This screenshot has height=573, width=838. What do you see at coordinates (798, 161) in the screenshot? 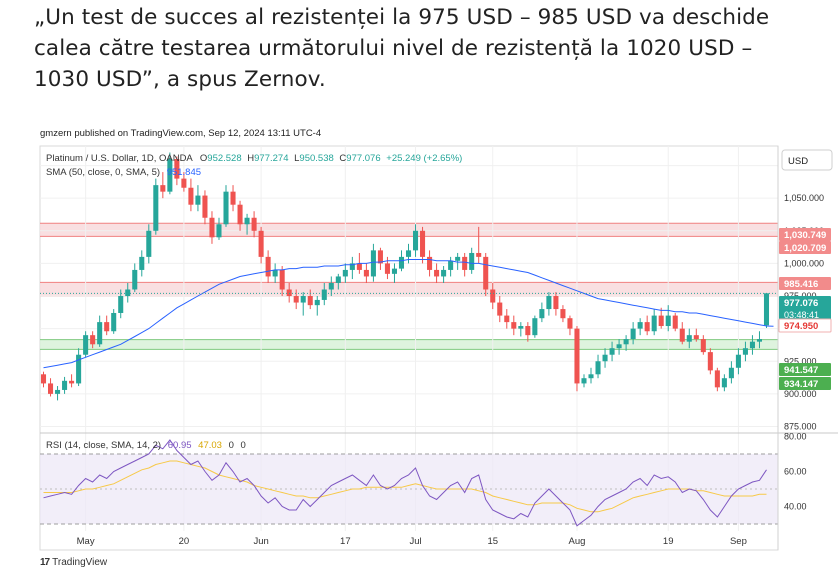
I see `currency-label: USD` at bounding box center [798, 161].